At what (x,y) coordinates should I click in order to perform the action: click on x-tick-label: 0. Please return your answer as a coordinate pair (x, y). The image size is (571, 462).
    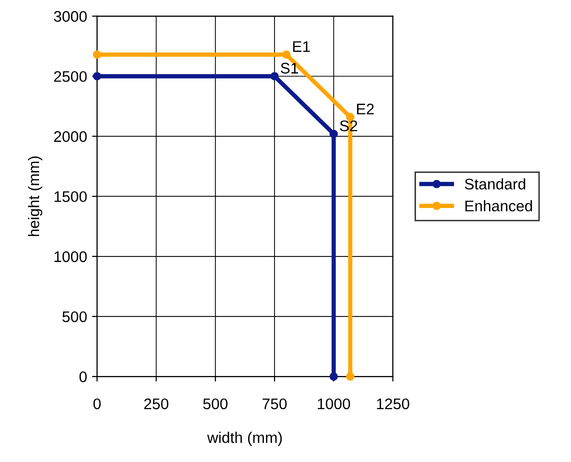
    Looking at the image, I should click on (97, 404).